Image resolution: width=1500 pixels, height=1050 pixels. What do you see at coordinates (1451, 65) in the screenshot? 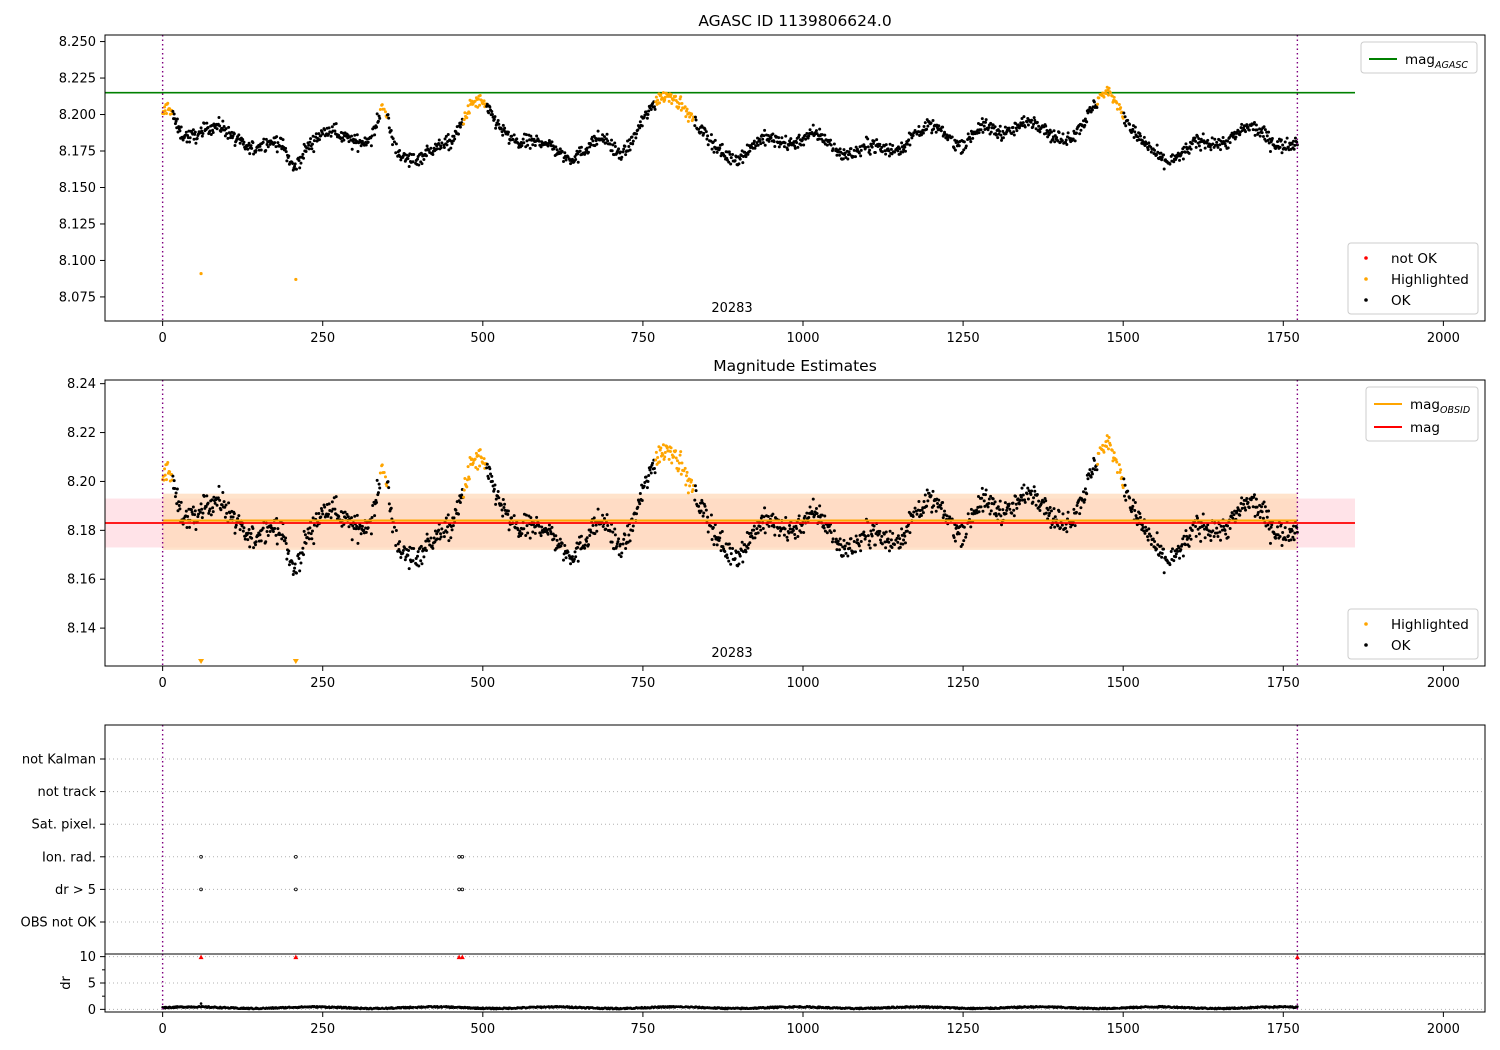
I see `top-legend-lines-label-sub-0: AGASC` at bounding box center [1451, 65].